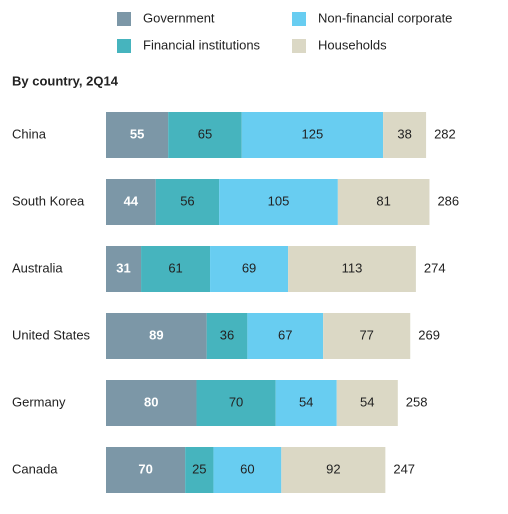 This screenshot has height=514, width=508. I want to click on value-label: 31, so click(123, 267).